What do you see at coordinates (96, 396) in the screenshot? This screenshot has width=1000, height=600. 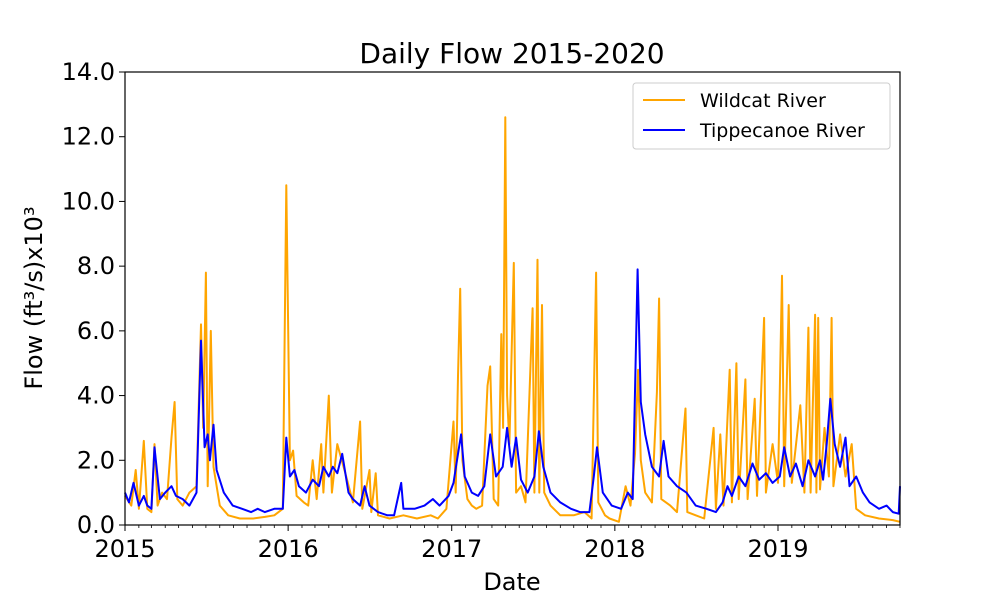 I see `y-tick-label: 4.0` at bounding box center [96, 396].